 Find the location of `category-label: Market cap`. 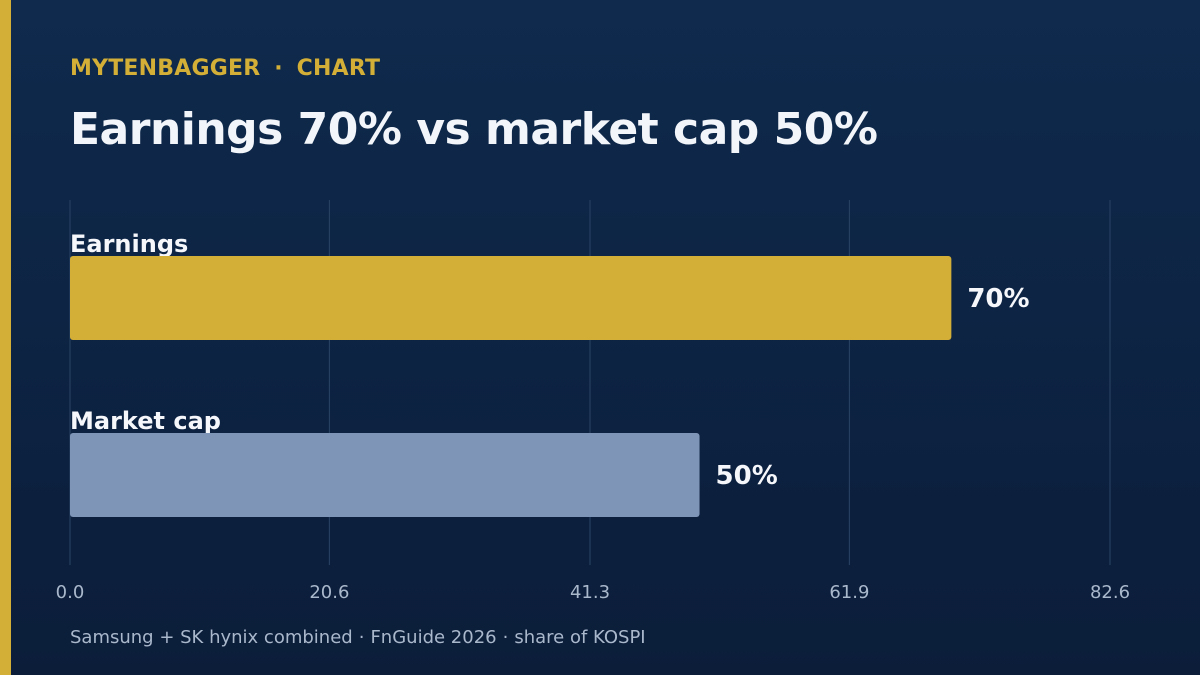

category-label: Market cap is located at coordinates (145, 421).